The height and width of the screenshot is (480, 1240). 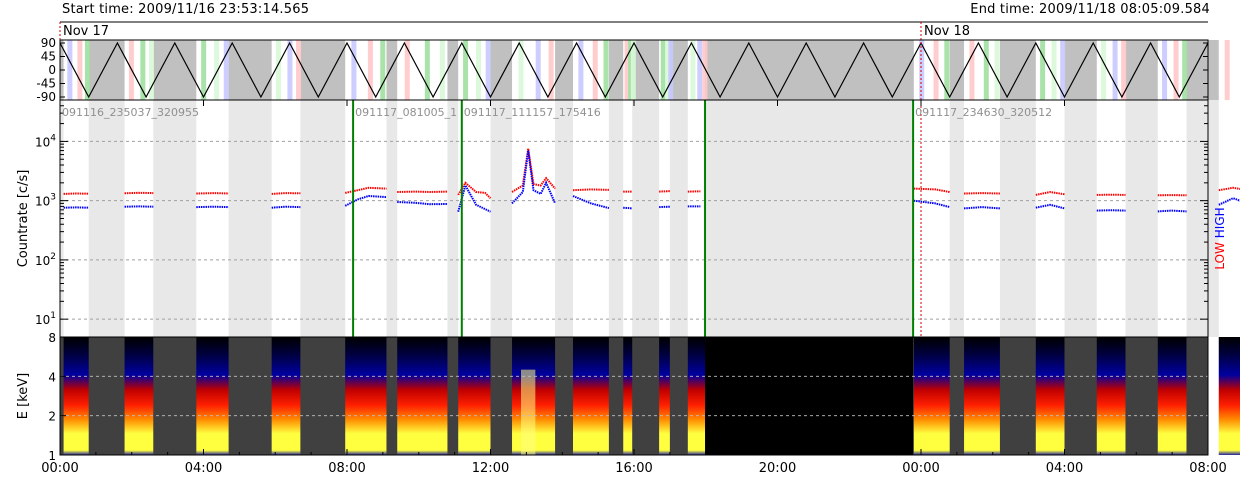 I want to click on attitude-ytick-label: 0, so click(x=52, y=70).